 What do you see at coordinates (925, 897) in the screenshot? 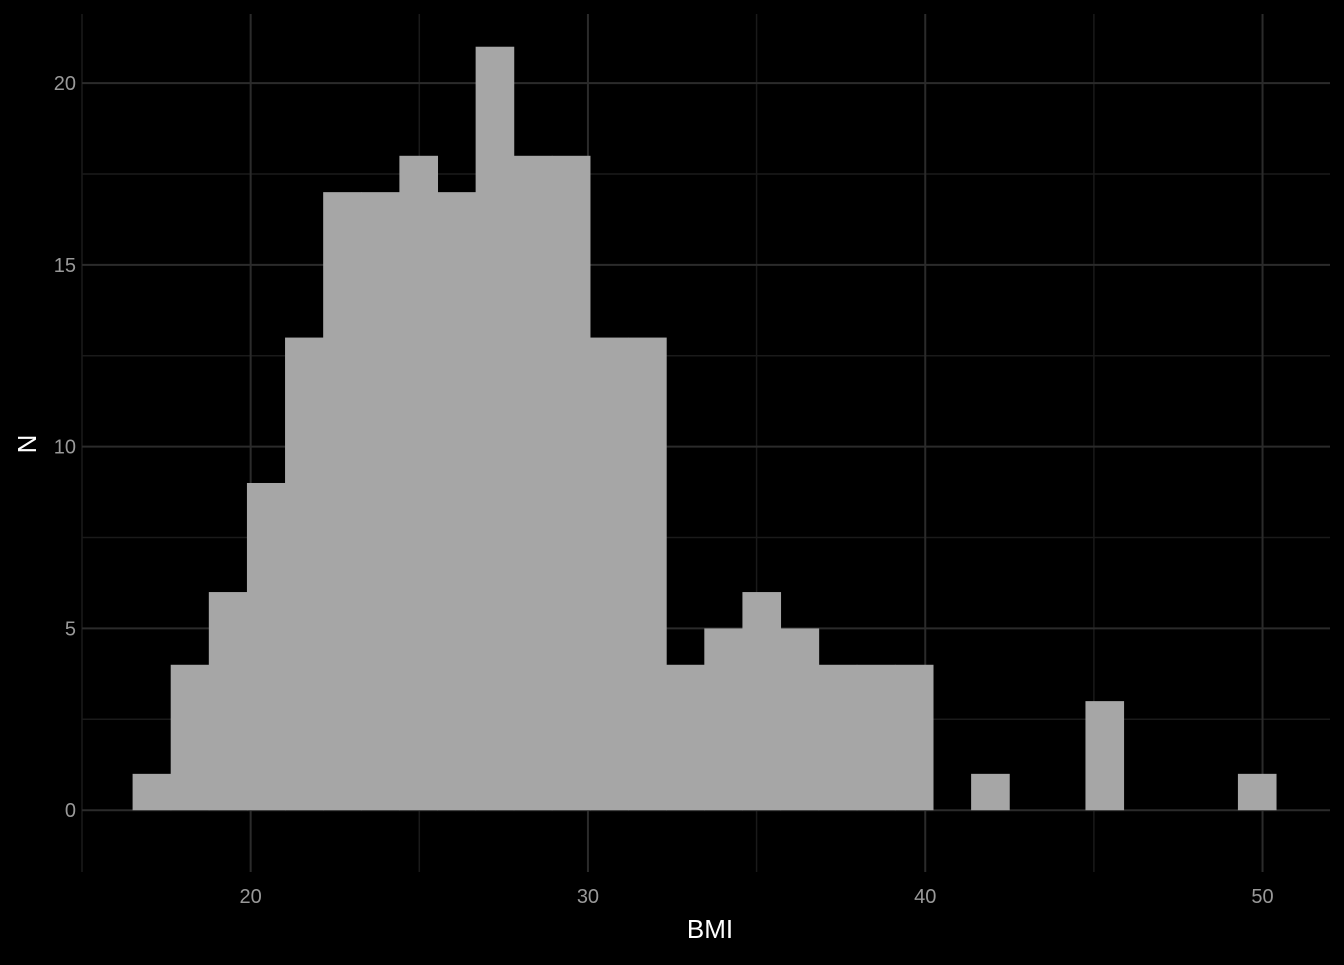
I see `x-tick-label: 40` at bounding box center [925, 897].